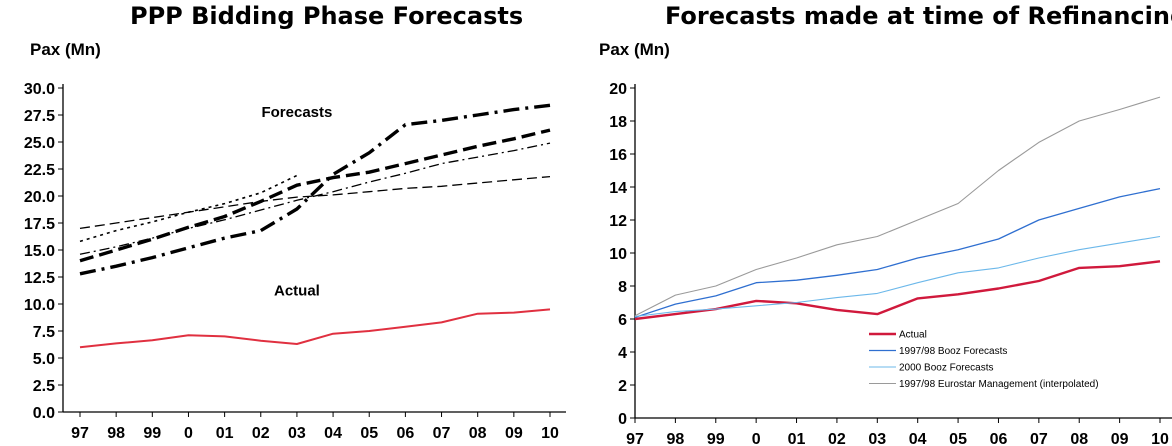 This screenshot has width=1172, height=446. What do you see at coordinates (327, 16) in the screenshot?
I see `chart-left-title: PPP Bidding Phase Forecasts` at bounding box center [327, 16].